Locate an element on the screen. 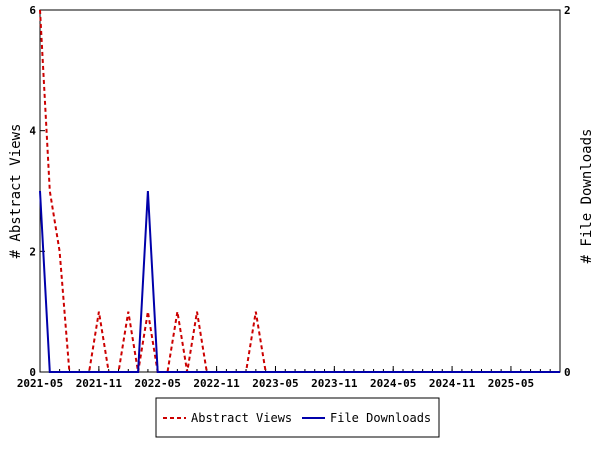  y-left-axis-title: # Abstract Views is located at coordinates (16, 191).